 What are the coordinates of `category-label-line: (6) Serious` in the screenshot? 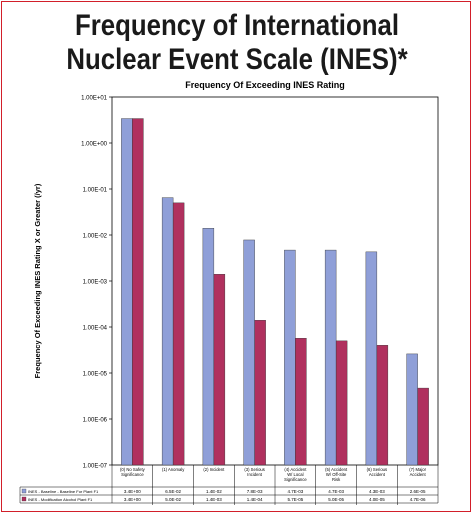 It's located at (377, 469).